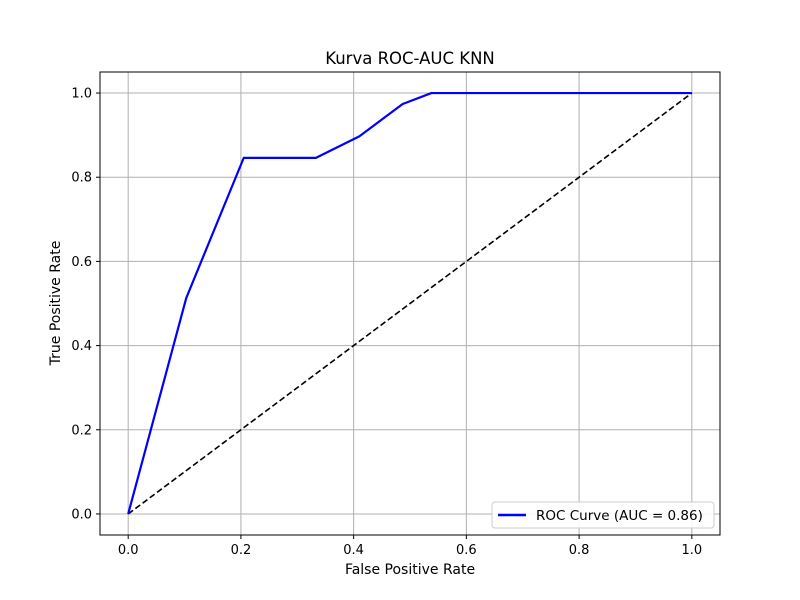  What do you see at coordinates (410, 58) in the screenshot?
I see `chart-title: Kurva ROC-AUC KNN` at bounding box center [410, 58].